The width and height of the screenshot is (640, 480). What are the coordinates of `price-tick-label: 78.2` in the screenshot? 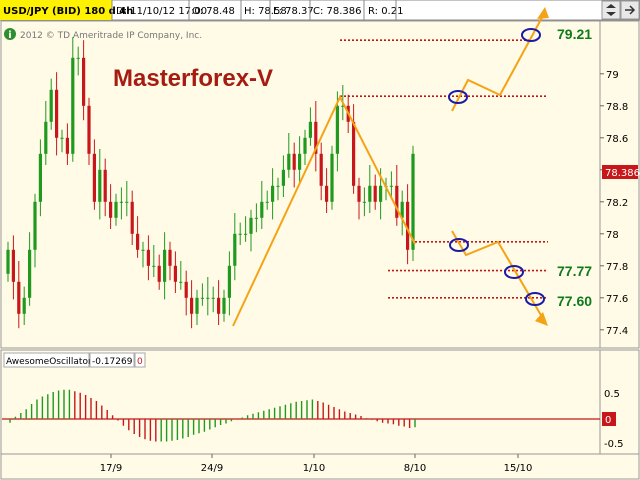 It's located at (617, 203).